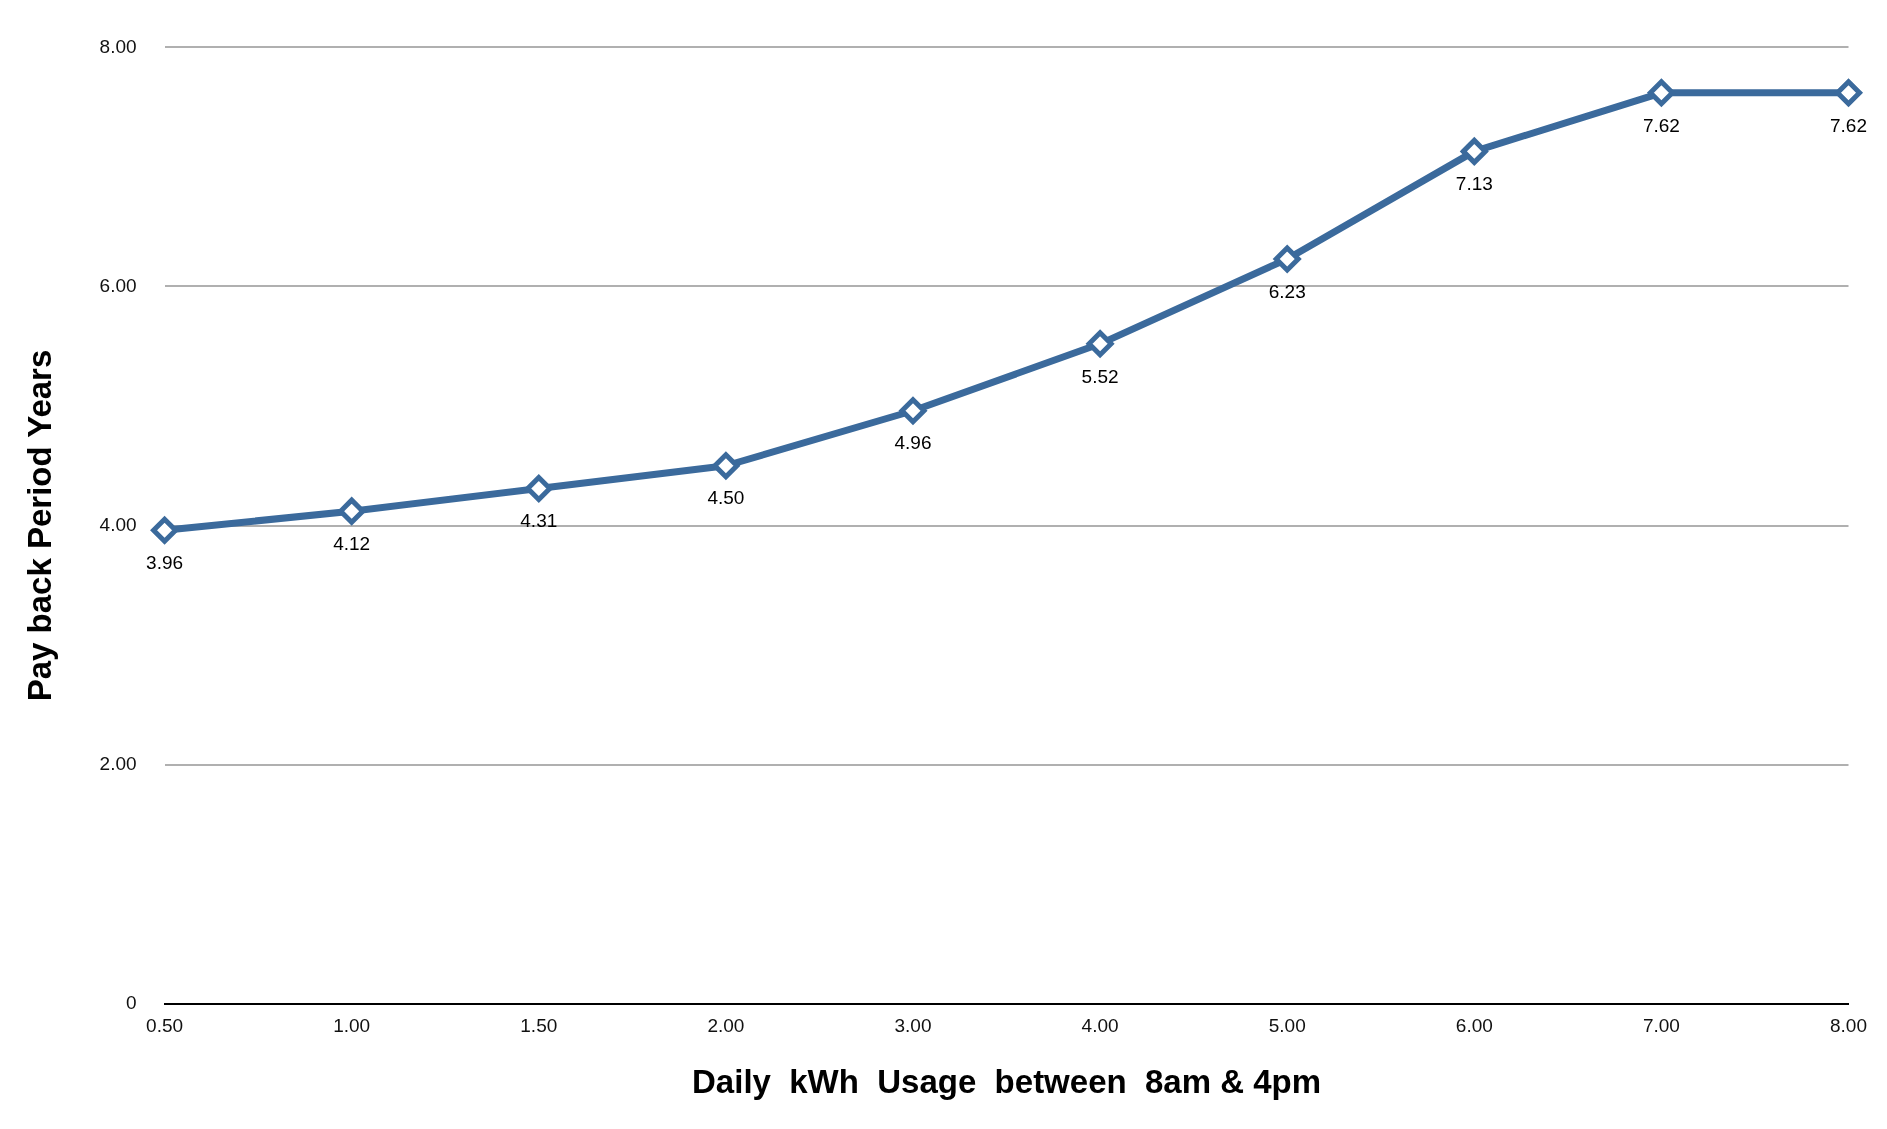  Describe the element at coordinates (118, 285) in the screenshot. I see `y-tick-label: 6.00` at that location.